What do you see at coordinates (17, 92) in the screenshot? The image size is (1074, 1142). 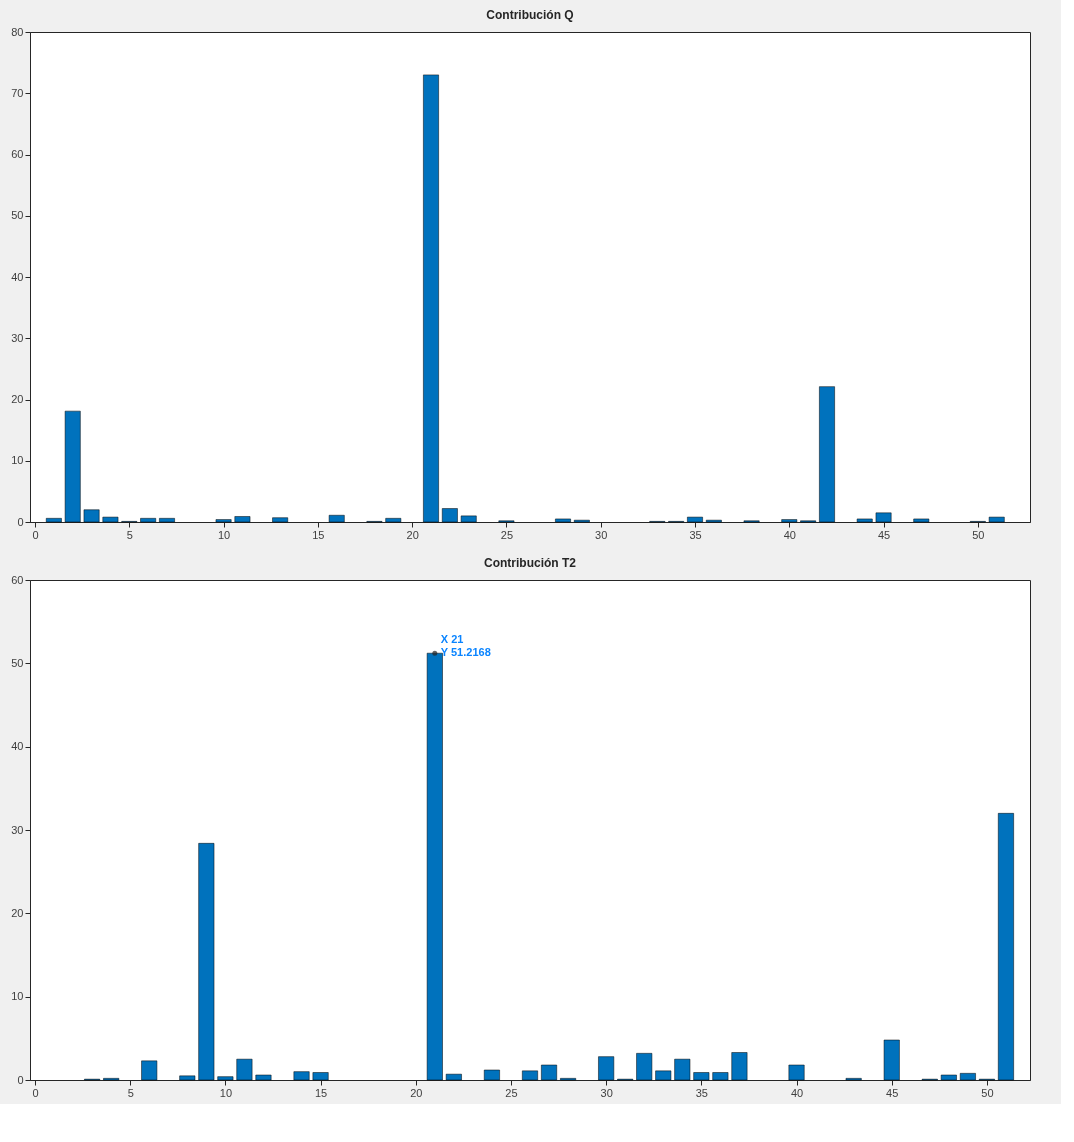 I see `y-tick-label: 70` at bounding box center [17, 92].